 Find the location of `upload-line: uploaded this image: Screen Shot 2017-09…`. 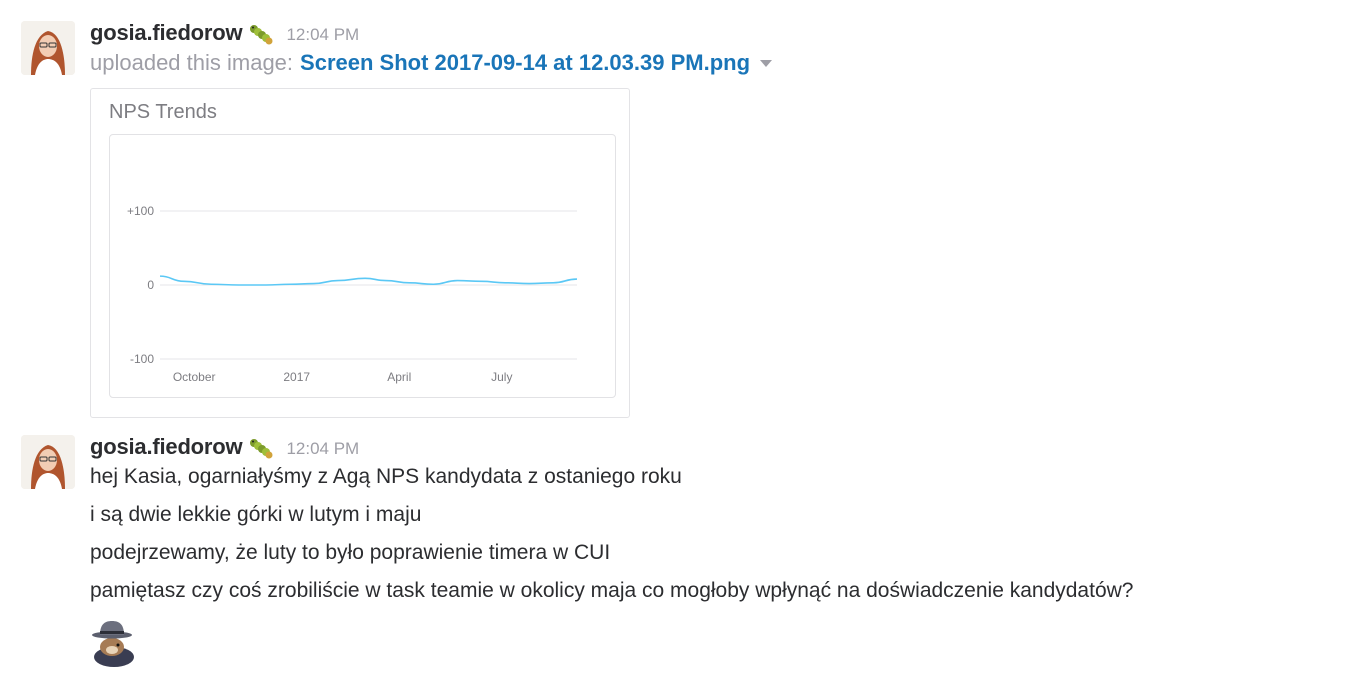

upload-line: uploaded this image: Screen Shot 2017-09… is located at coordinates (431, 63).